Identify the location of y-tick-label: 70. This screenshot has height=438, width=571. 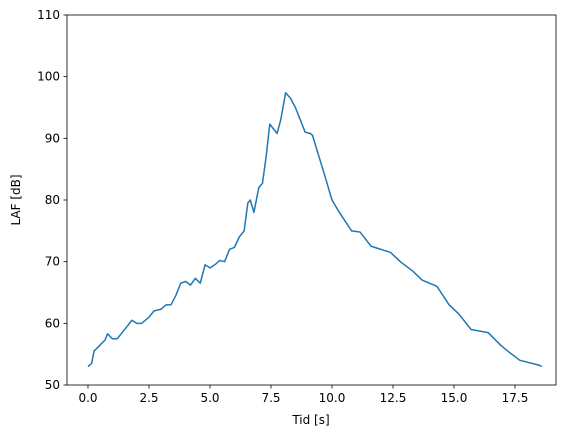
(52, 262).